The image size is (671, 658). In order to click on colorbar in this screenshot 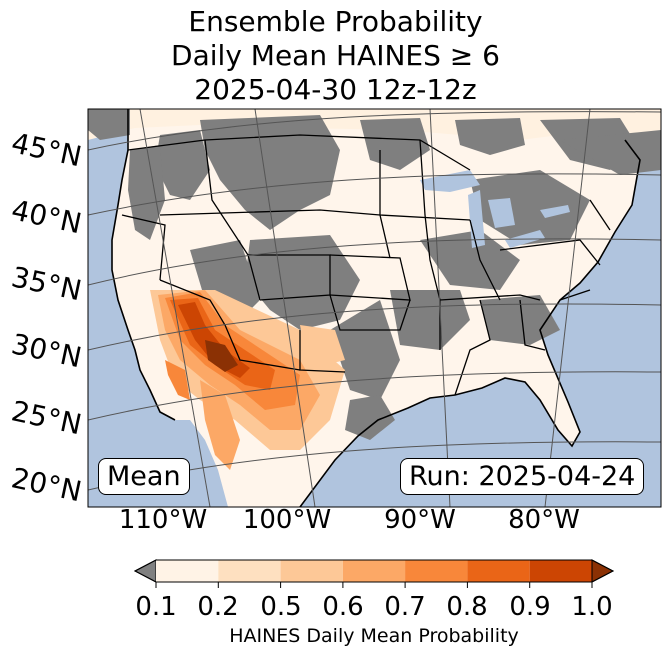, I will do `click(374, 573)`.